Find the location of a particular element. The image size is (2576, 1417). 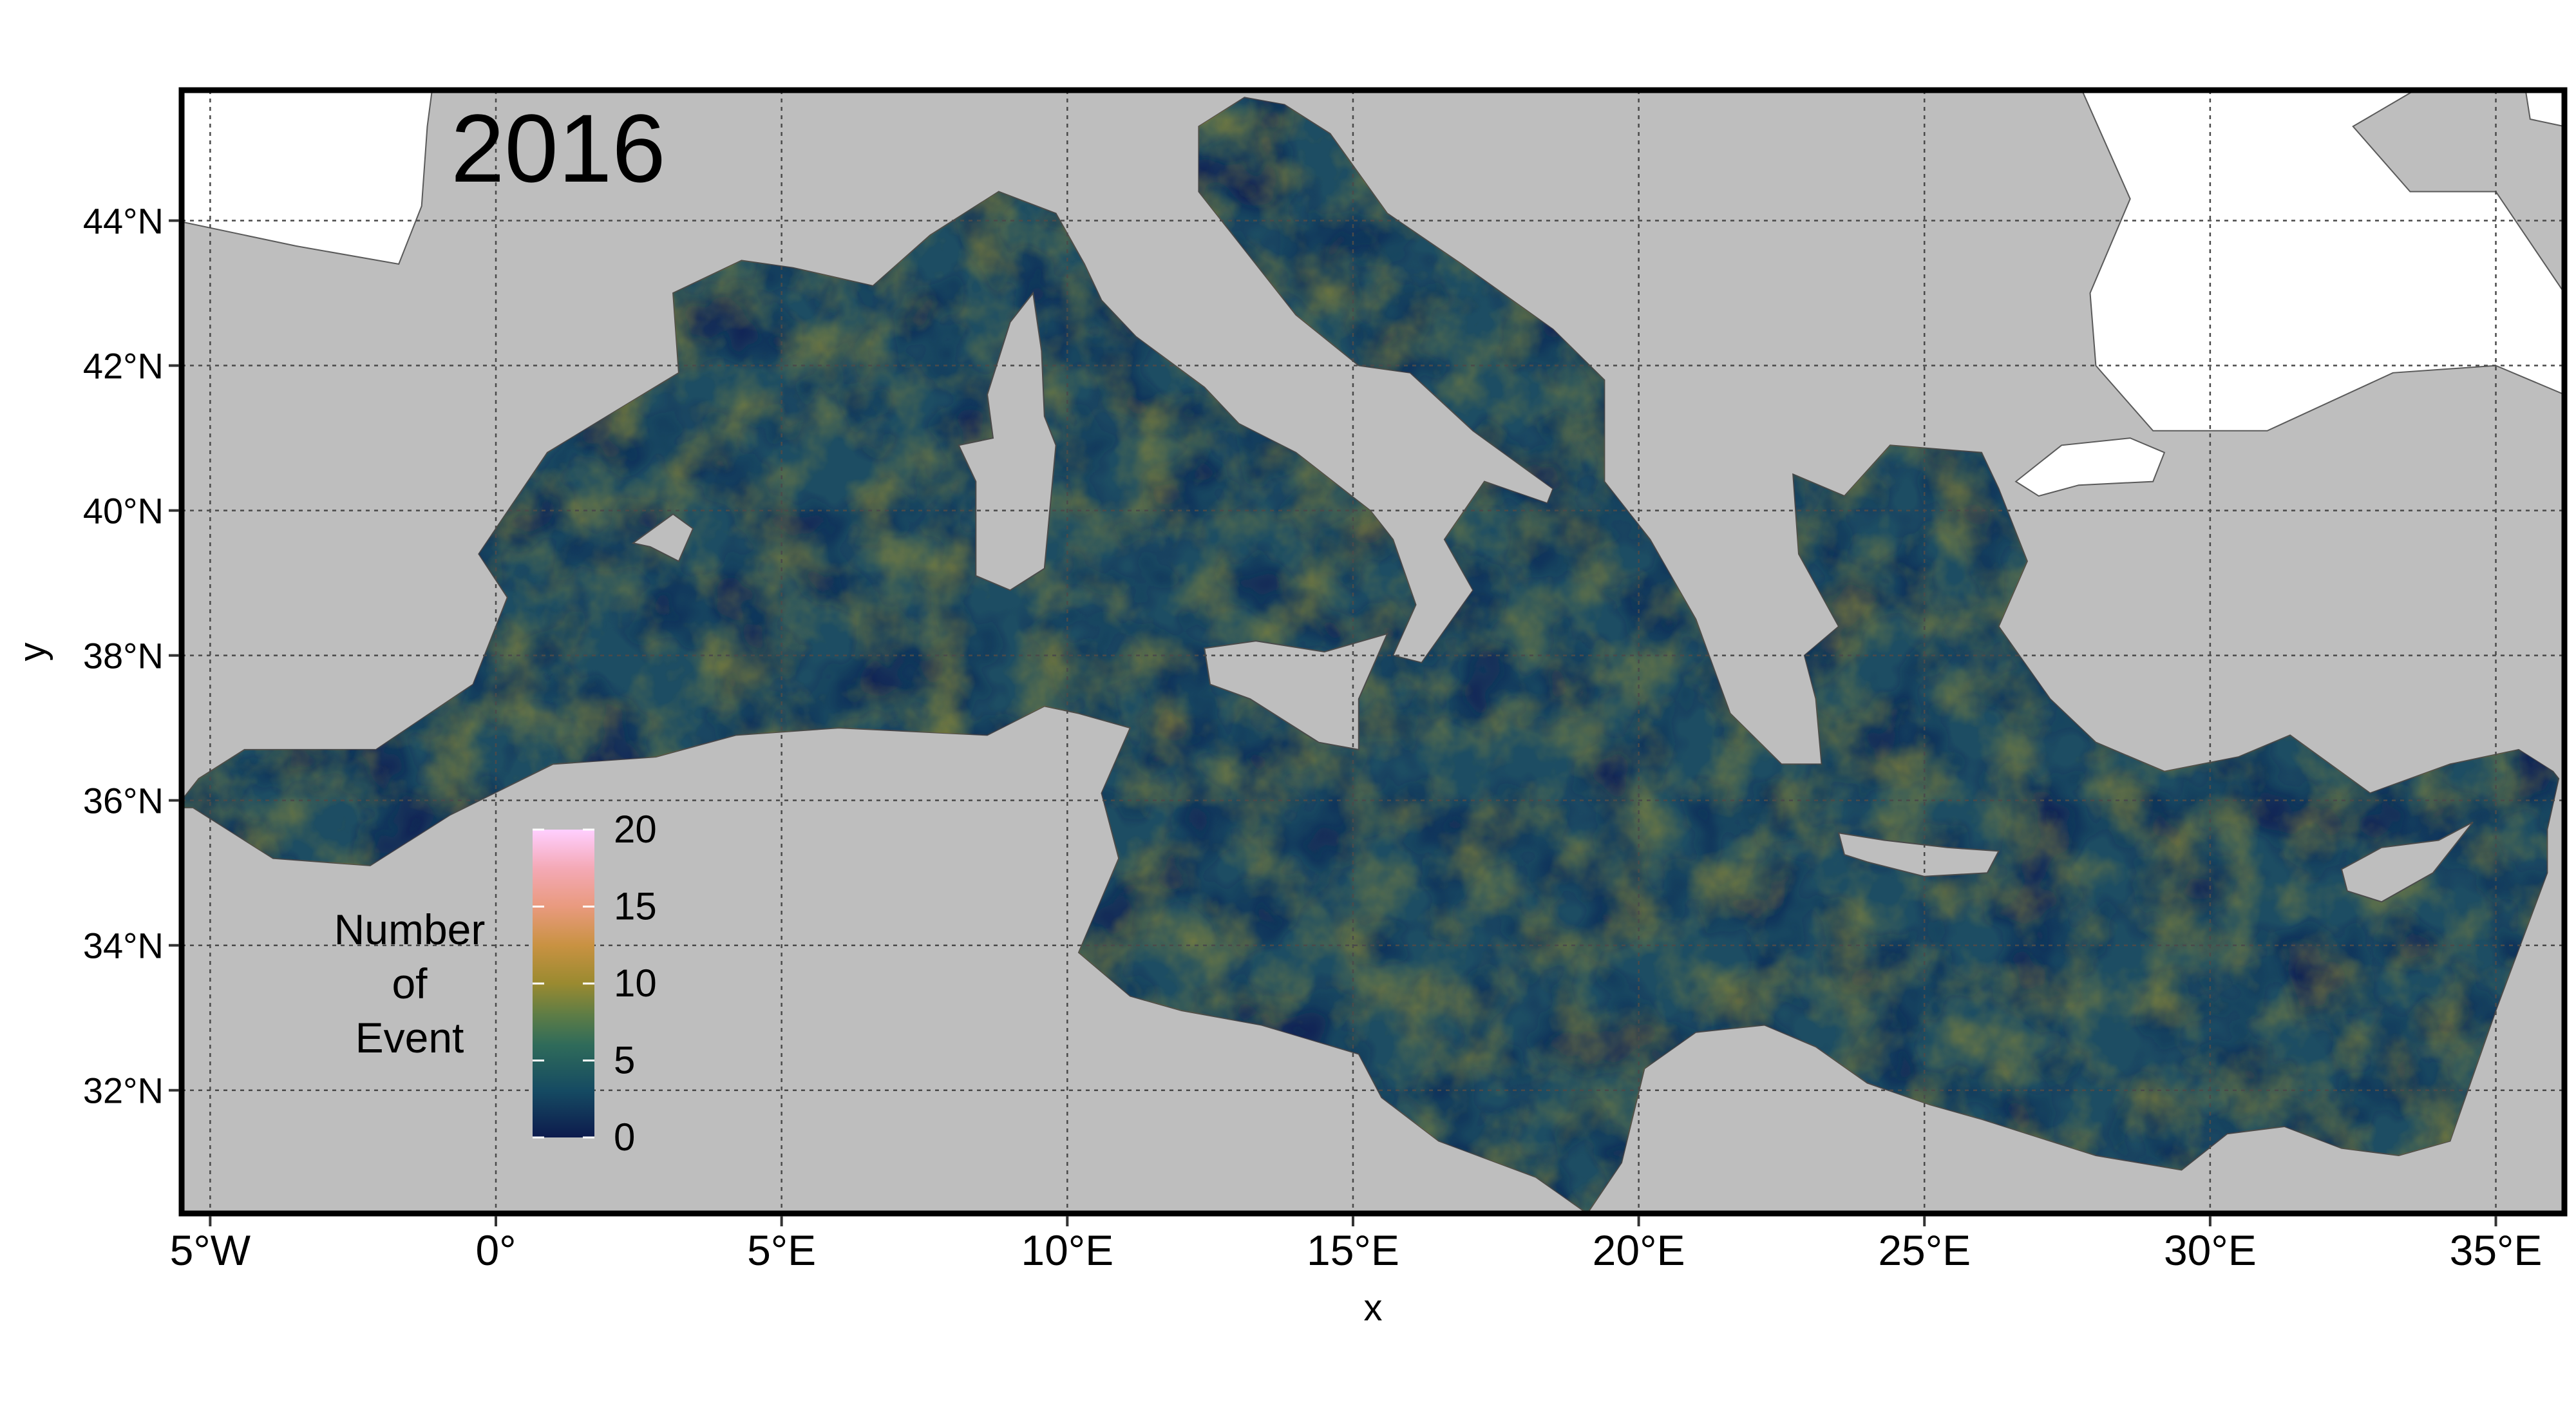

y-tick-label: 38°N is located at coordinates (124, 656).